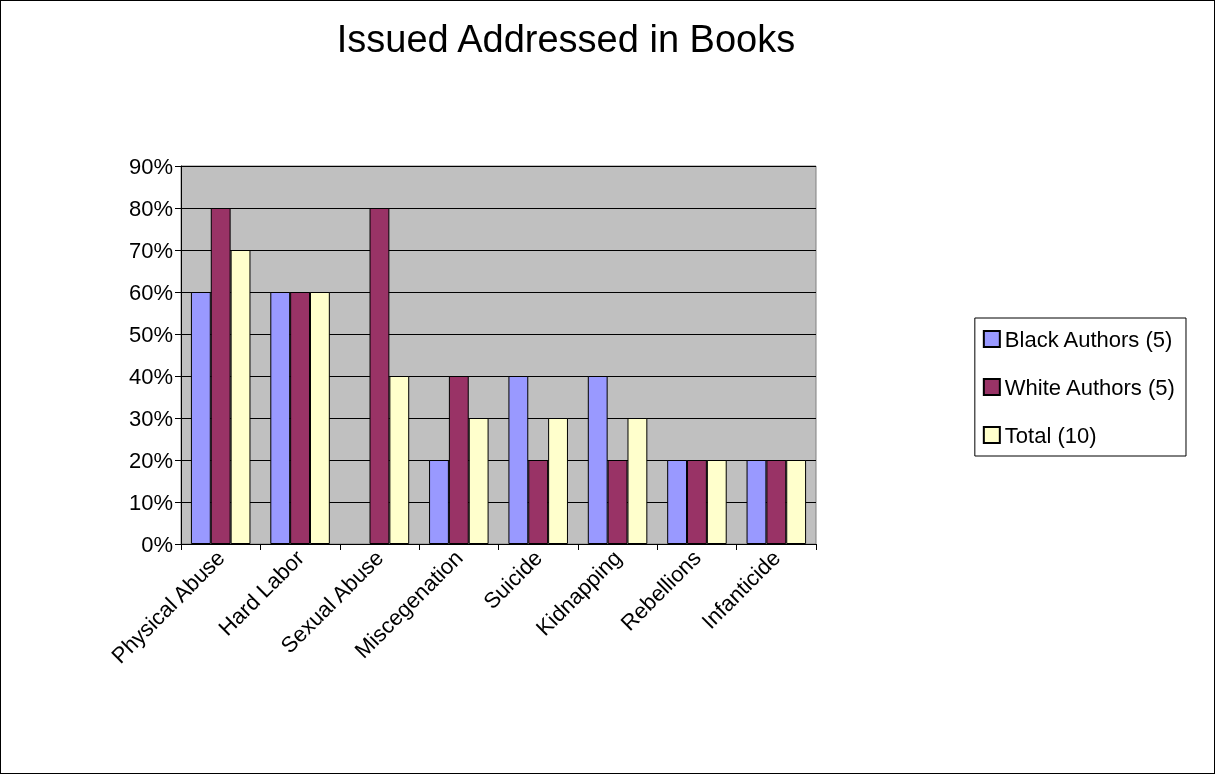 This screenshot has height=774, width=1215. Describe the element at coordinates (150, 502) in the screenshot. I see `y-tick-label: 10%` at that location.